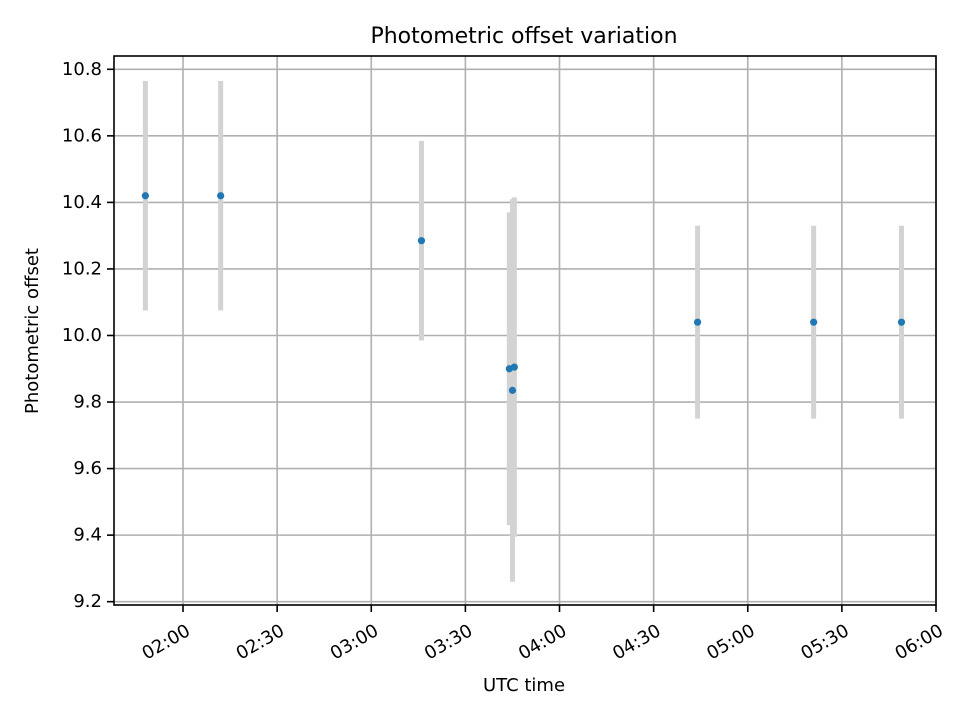 The width and height of the screenshot is (960, 720). Describe the element at coordinates (523, 36) in the screenshot. I see `chart-title: Photometric offset variation` at that location.